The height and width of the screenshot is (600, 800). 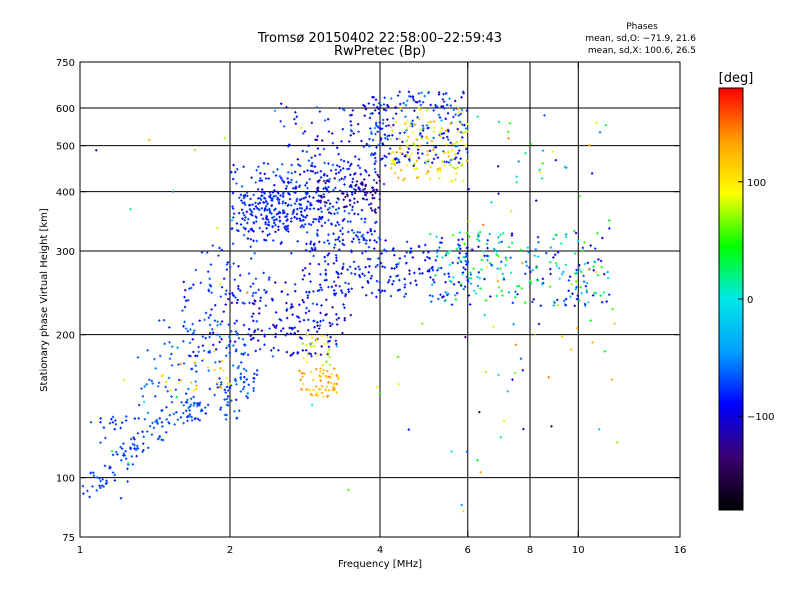 I want to click on y-tick-label: 200, so click(x=65, y=336).